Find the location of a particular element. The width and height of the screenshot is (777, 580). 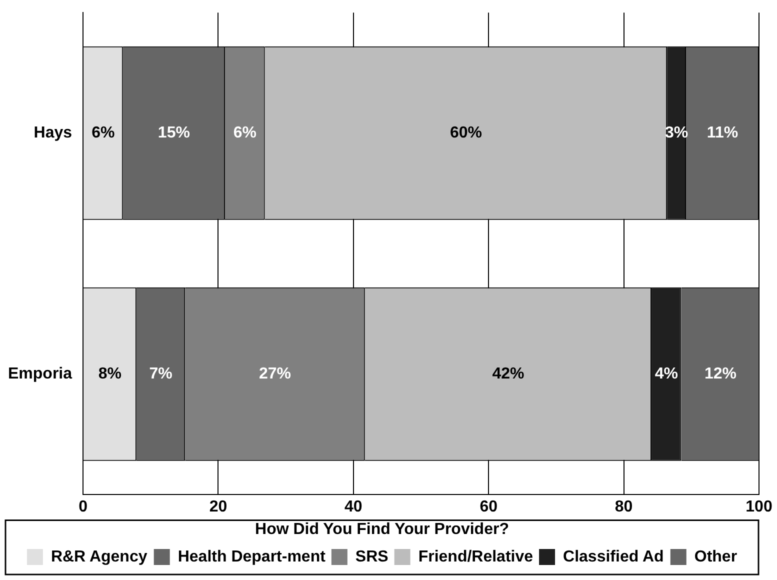

legend-label: R&R Agency is located at coordinates (99, 557).